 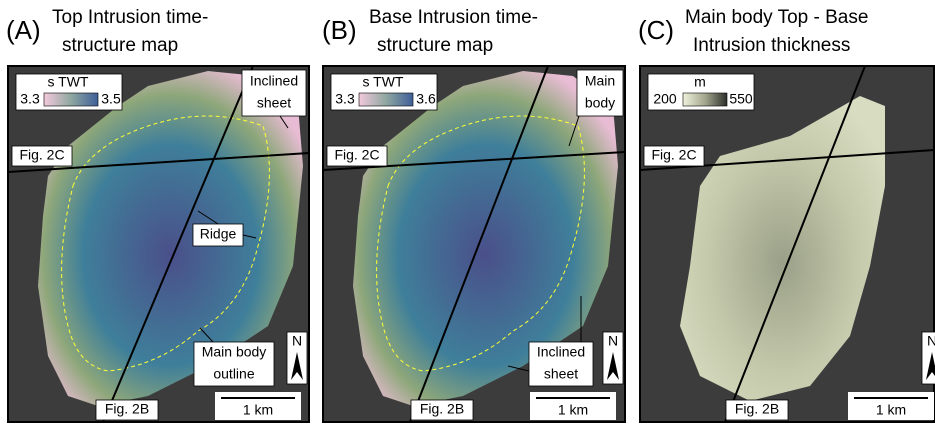 I want to click on panel-letter: (A), so click(x=23, y=30).